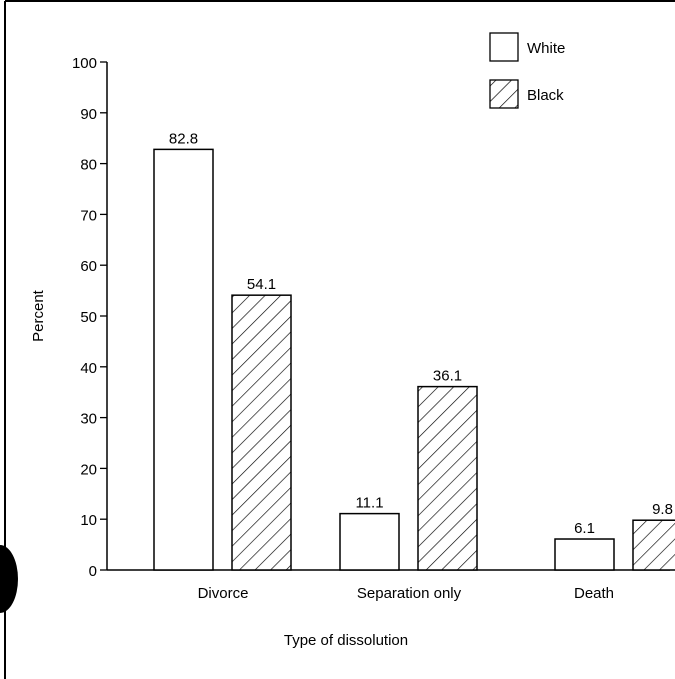 This screenshot has height=679, width=675. I want to click on legend-swatch-black, so click(504, 94).